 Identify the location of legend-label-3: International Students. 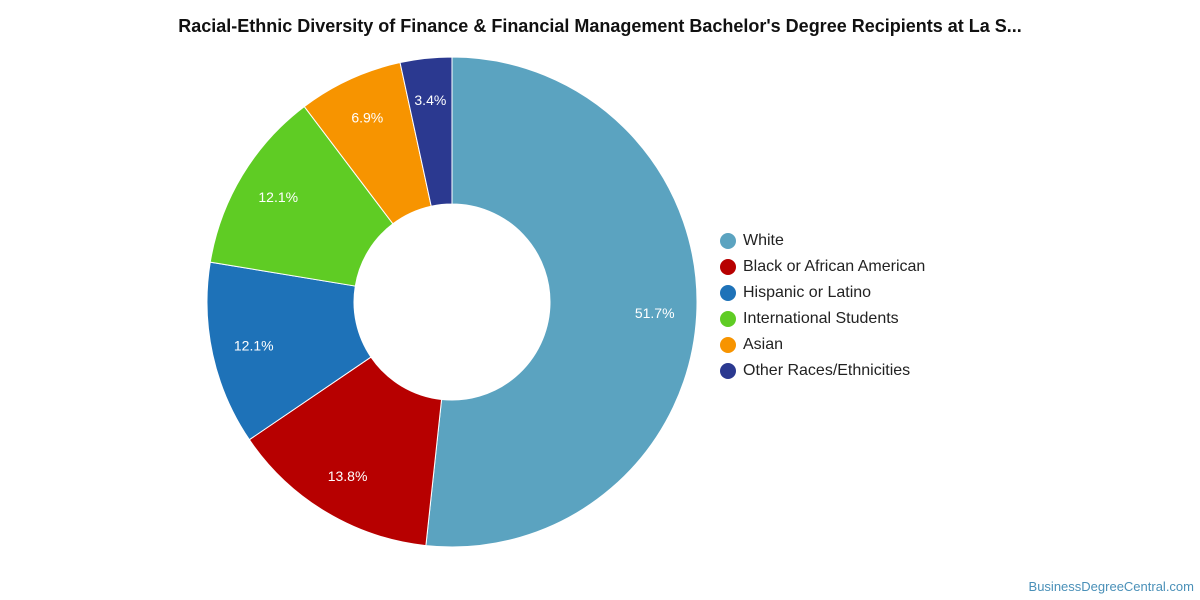
(821, 318).